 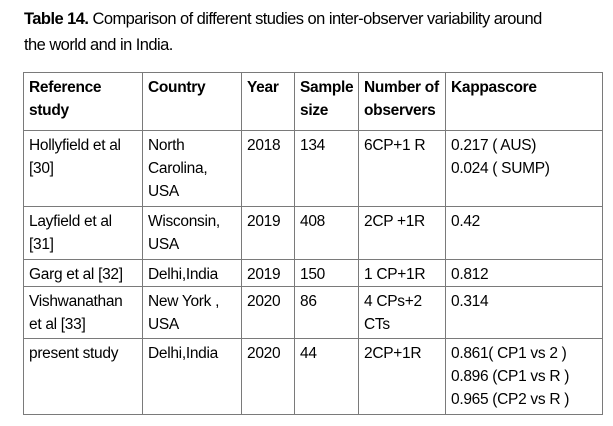 What do you see at coordinates (524, 101) in the screenshot?
I see `col-header-kappascore: Kappascore` at bounding box center [524, 101].